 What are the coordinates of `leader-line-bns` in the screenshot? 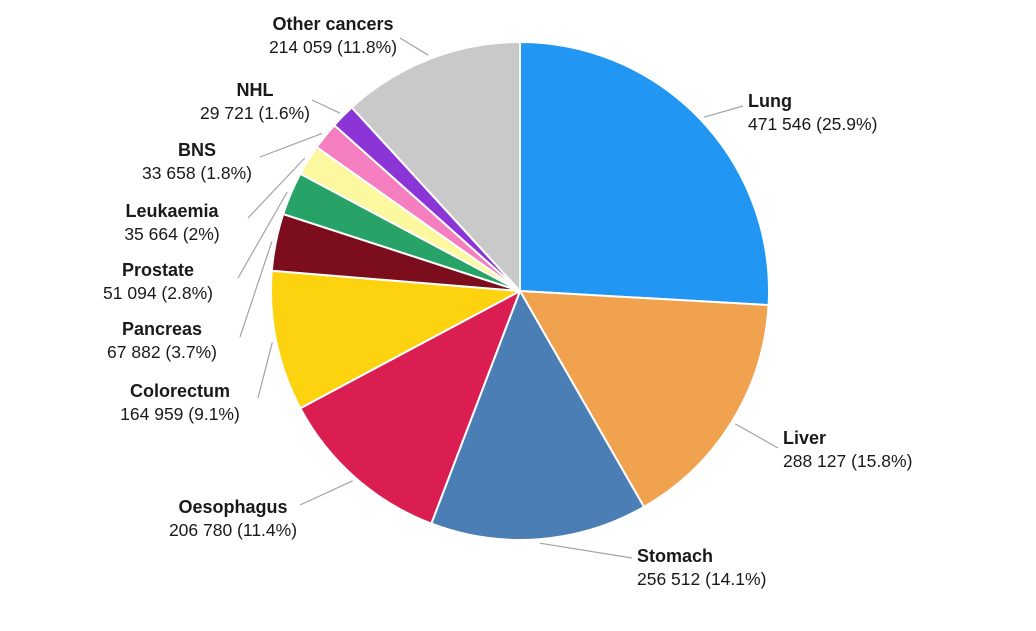 It's located at (291, 145).